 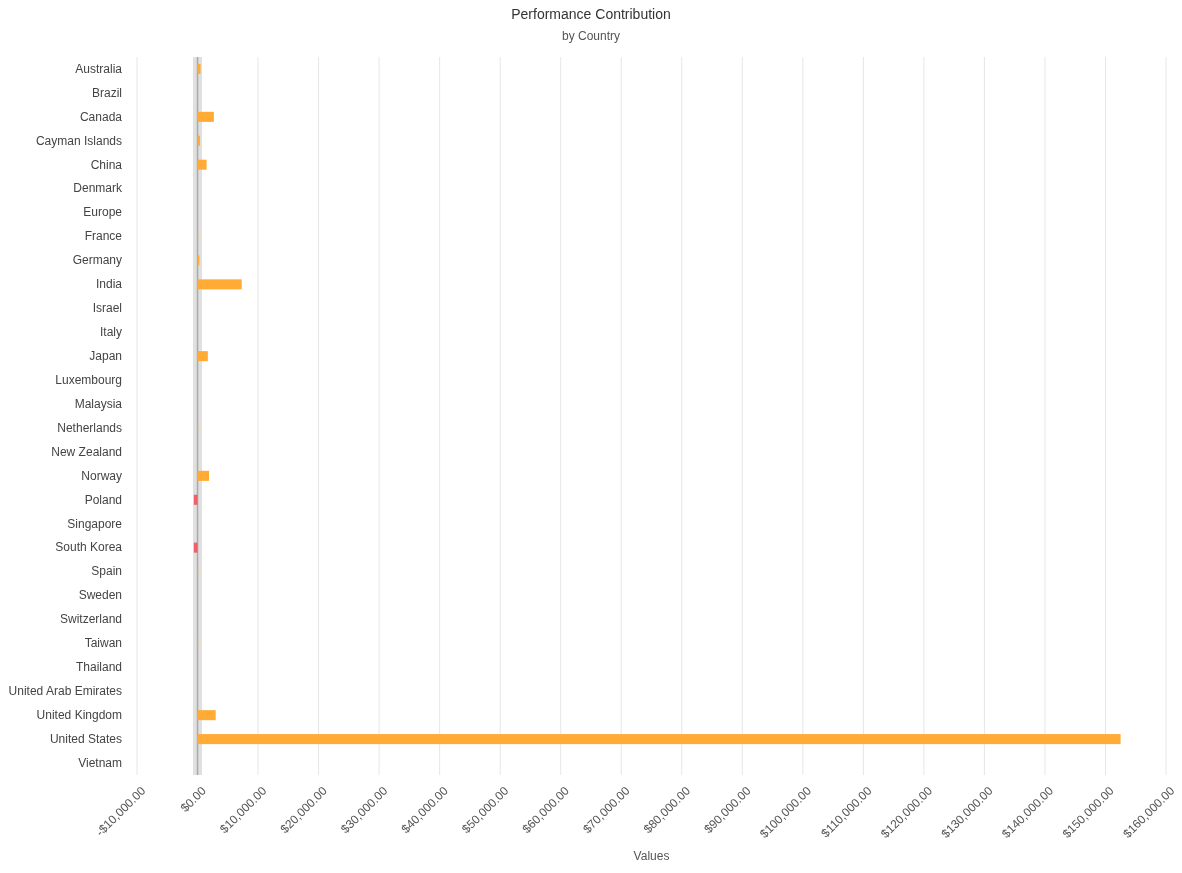 I want to click on y-tick-label: Norway, so click(x=101, y=475).